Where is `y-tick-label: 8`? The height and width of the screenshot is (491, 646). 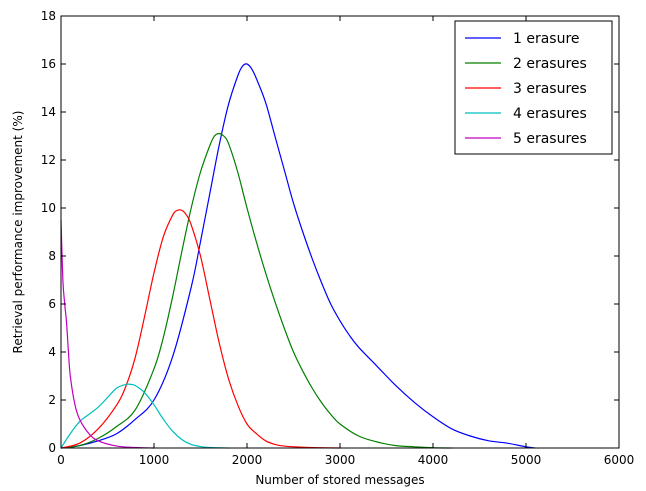 y-tick-label: 8 is located at coordinates (52, 256).